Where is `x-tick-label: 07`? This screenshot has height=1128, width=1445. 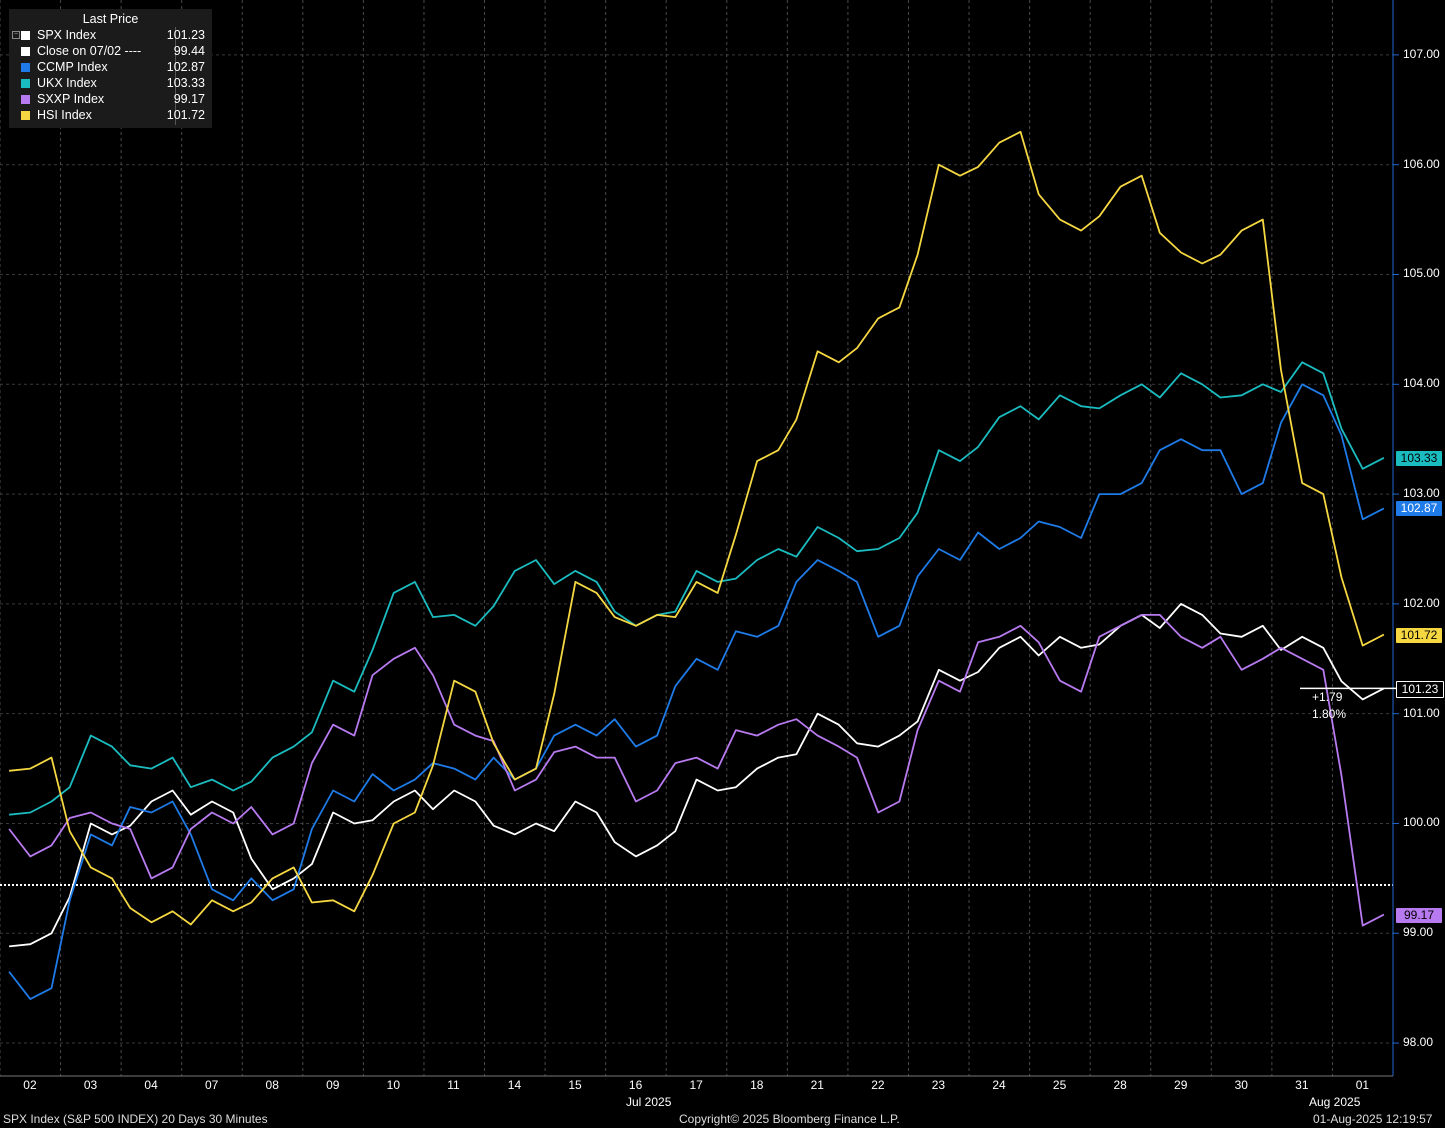 x-tick-label: 07 is located at coordinates (211, 1085).